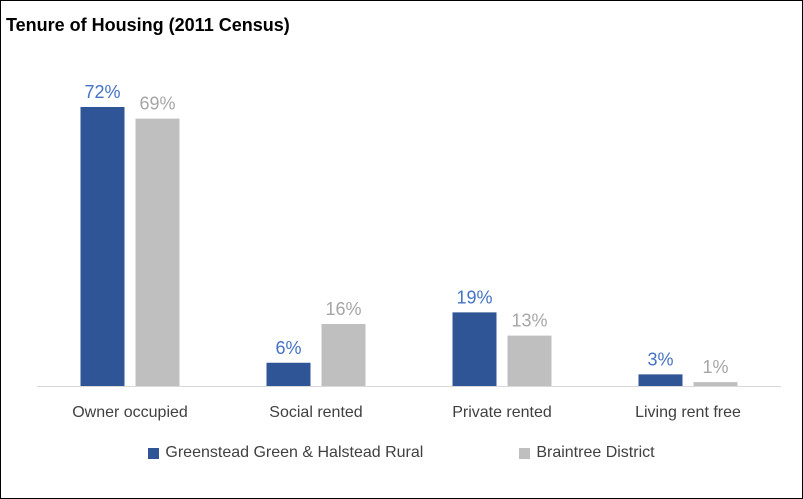 The width and height of the screenshot is (803, 499). What do you see at coordinates (343, 309) in the screenshot?
I see `data-label-series-2-social-rented: 16%` at bounding box center [343, 309].